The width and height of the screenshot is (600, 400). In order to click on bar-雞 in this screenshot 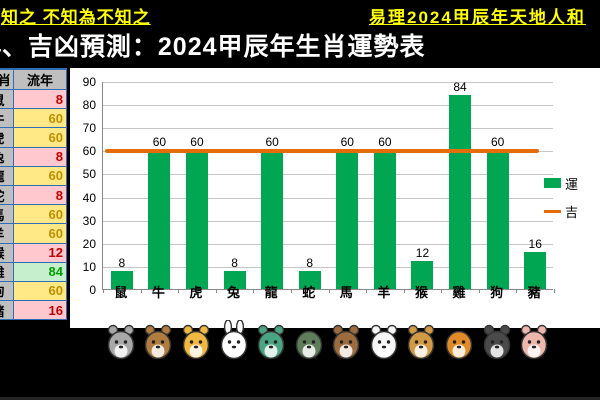, I will do `click(460, 191)`.